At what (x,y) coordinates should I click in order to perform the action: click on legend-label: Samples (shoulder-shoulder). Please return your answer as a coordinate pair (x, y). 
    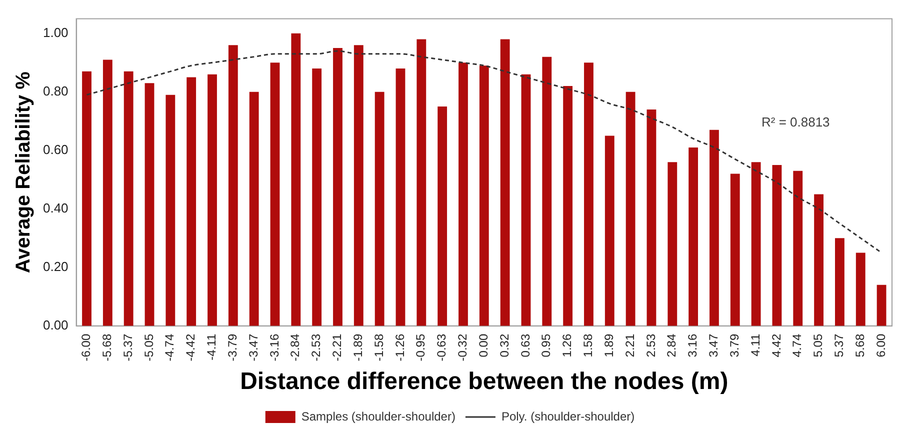
    Looking at the image, I should click on (378, 416).